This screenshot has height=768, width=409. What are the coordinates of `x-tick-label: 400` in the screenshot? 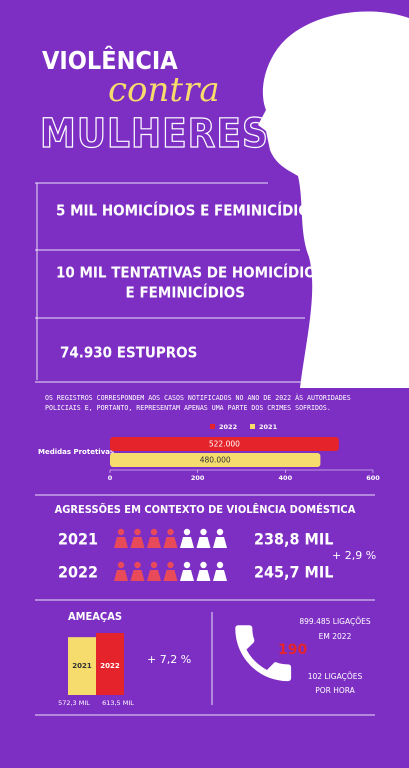 It's located at (286, 478).